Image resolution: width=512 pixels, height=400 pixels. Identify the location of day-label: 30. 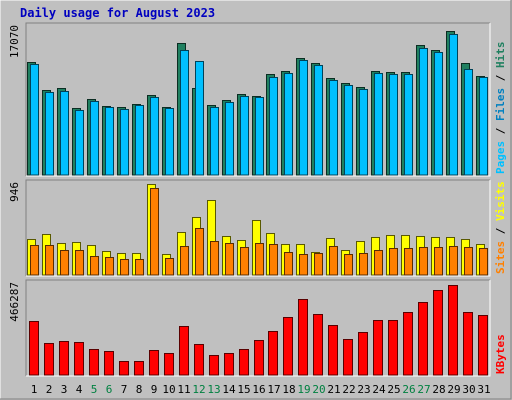
(468, 389).